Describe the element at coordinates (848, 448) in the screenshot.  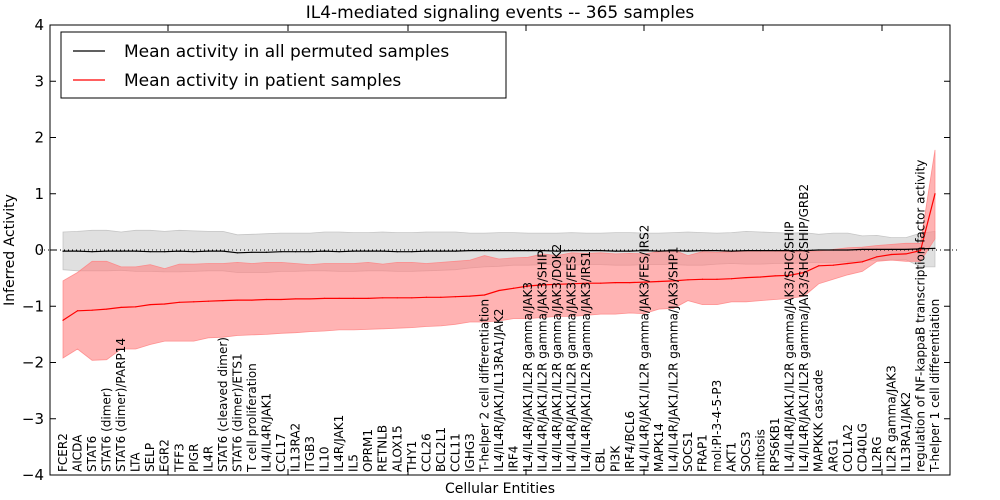
I see `category-label: COL1A2` at that location.